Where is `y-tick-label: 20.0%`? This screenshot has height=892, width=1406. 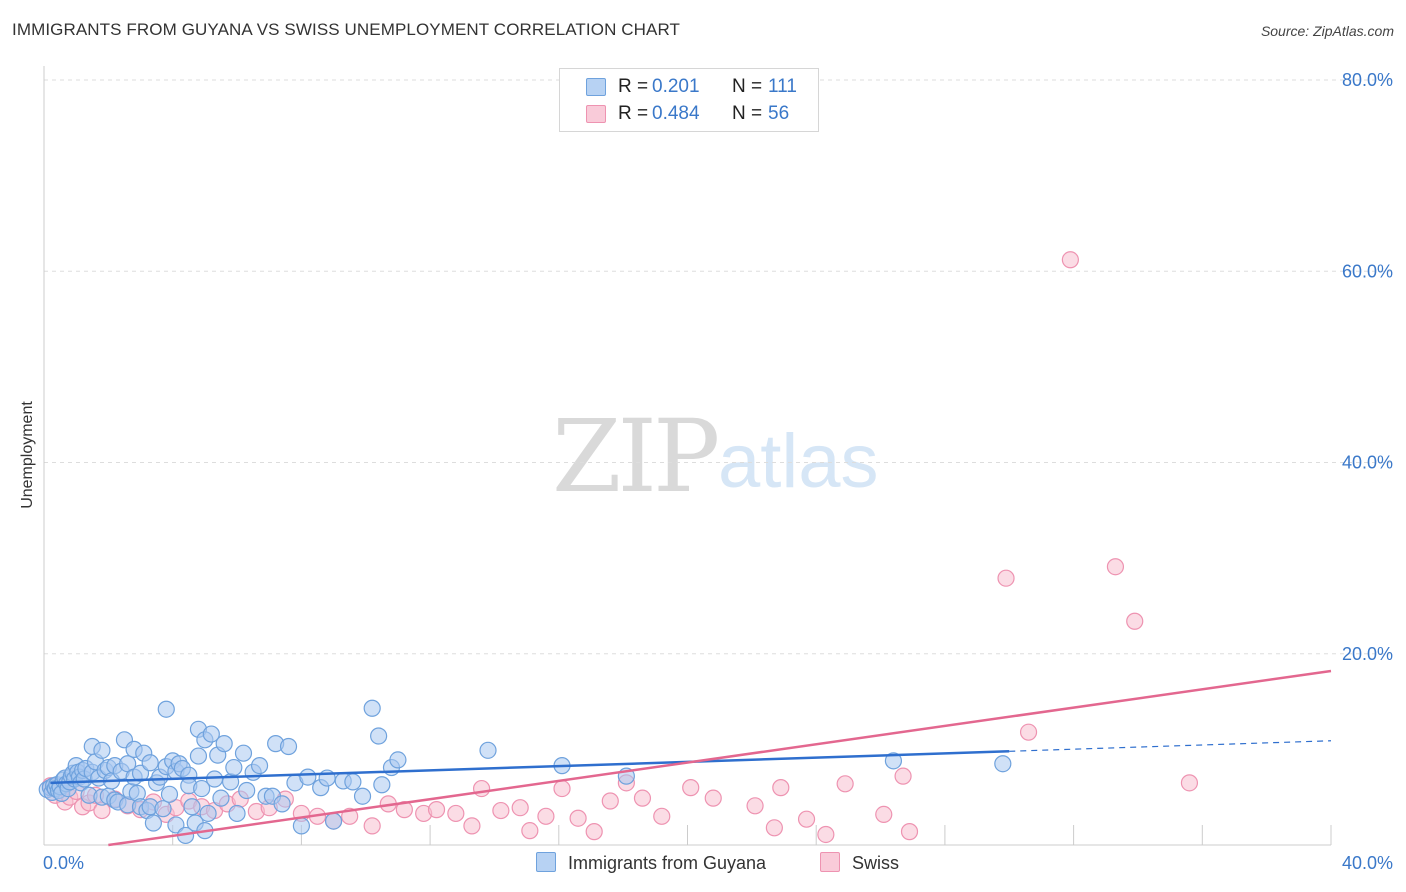 y-tick-label: 20.0% is located at coordinates (1367, 654).